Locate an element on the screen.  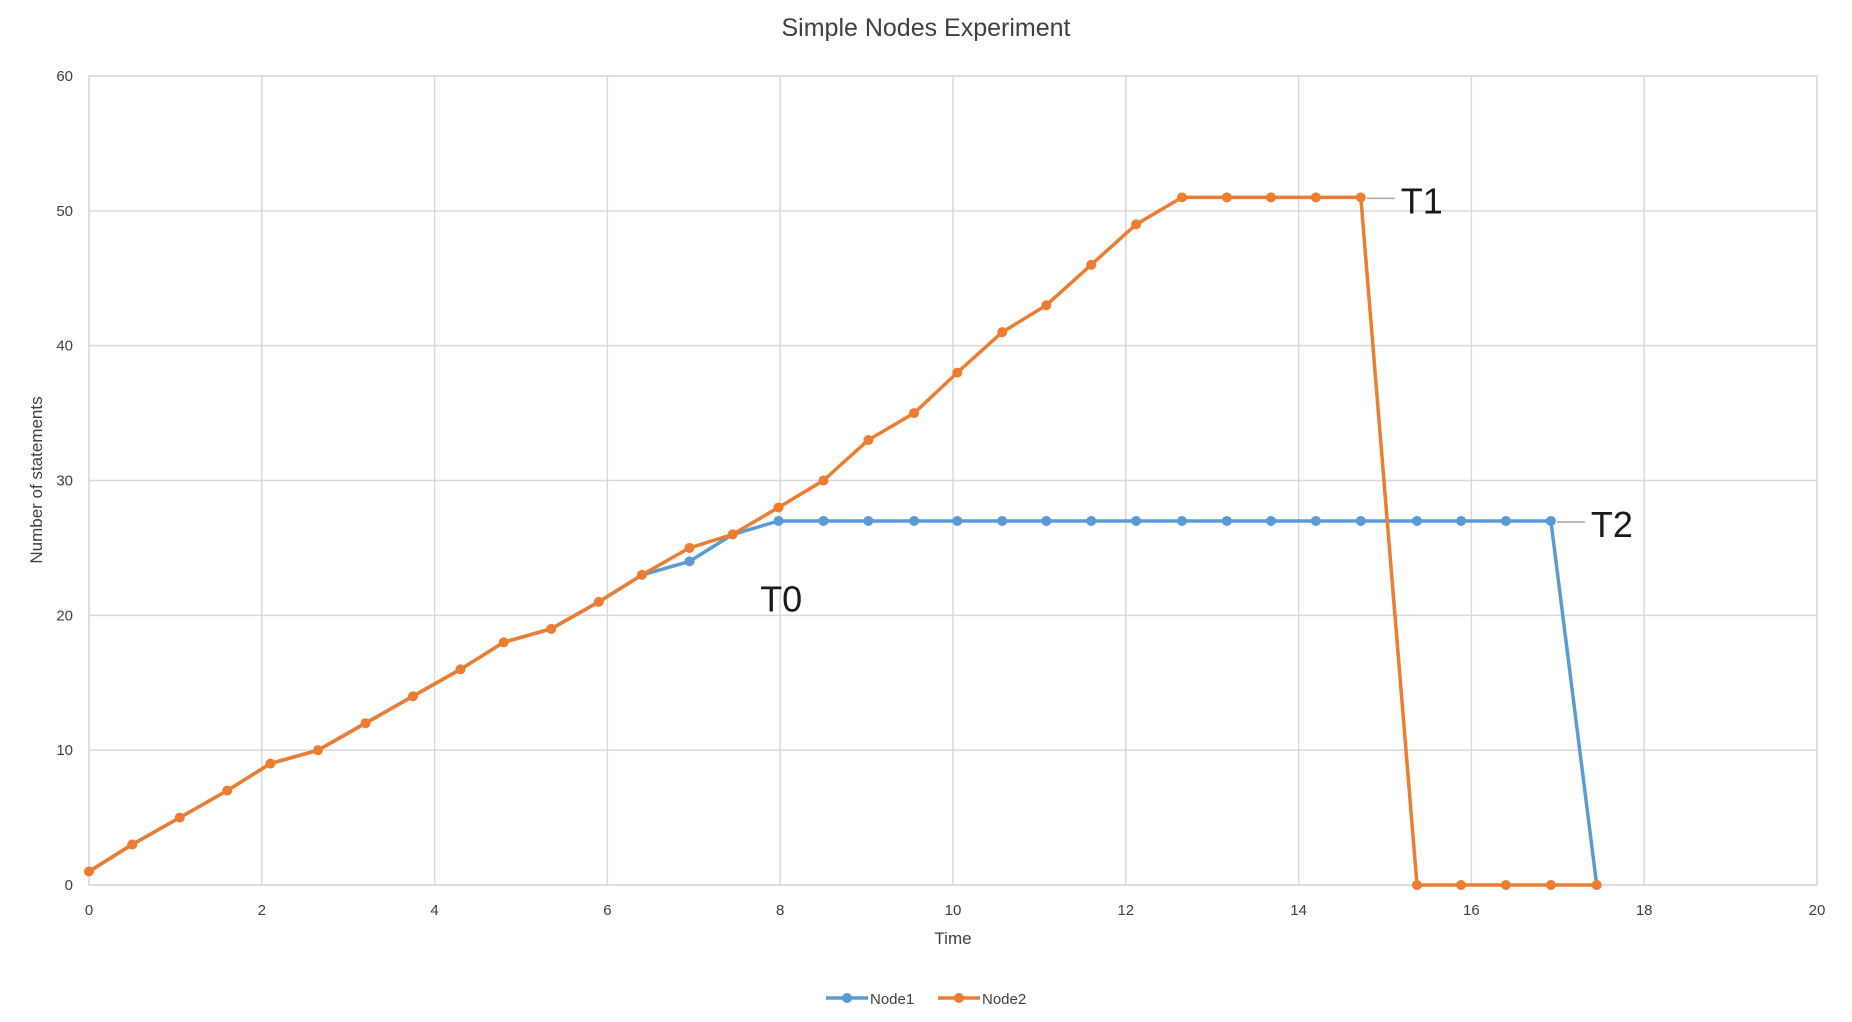
legend-item-node1: Node1 is located at coordinates (870, 999).